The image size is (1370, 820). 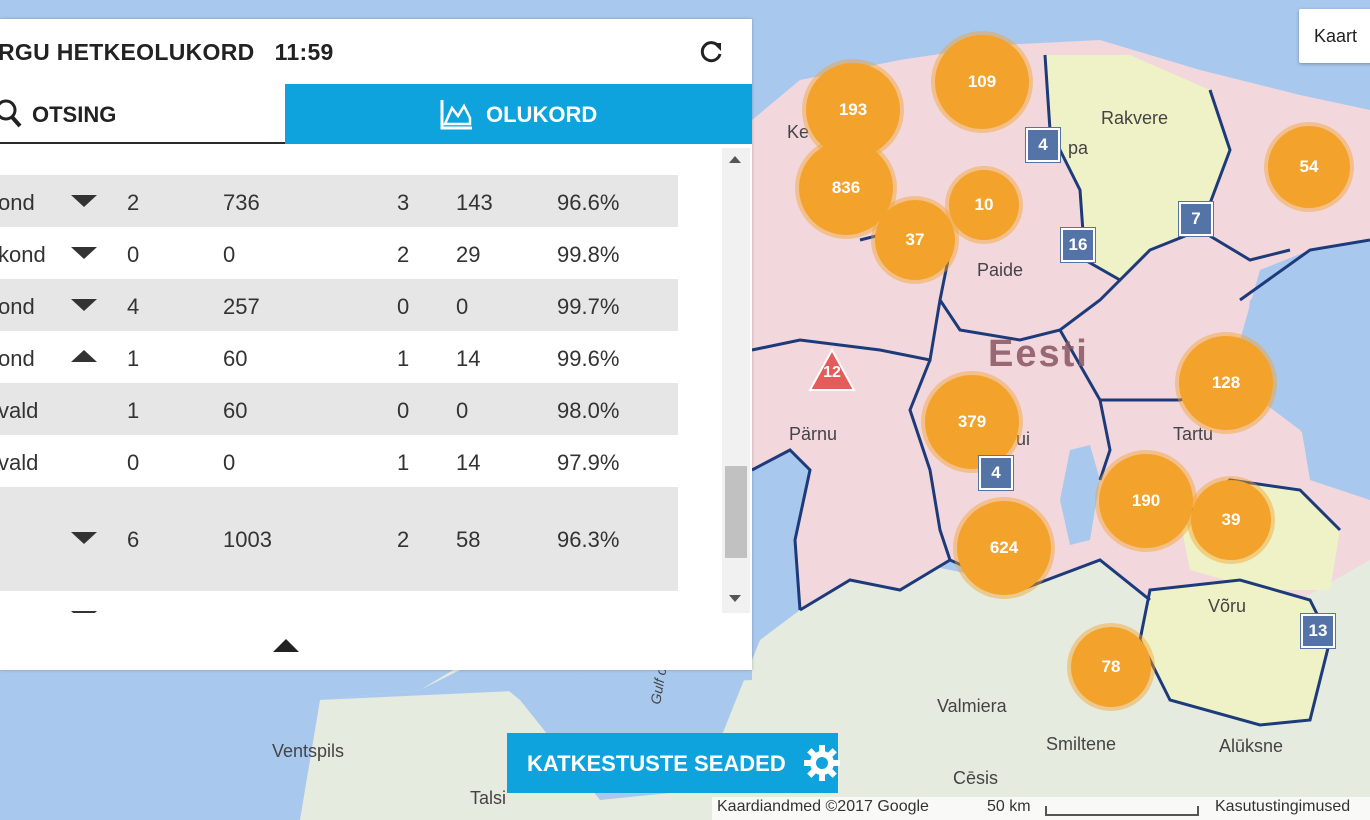 What do you see at coordinates (798, 132) in the screenshot?
I see `city-ke: Ke` at bounding box center [798, 132].